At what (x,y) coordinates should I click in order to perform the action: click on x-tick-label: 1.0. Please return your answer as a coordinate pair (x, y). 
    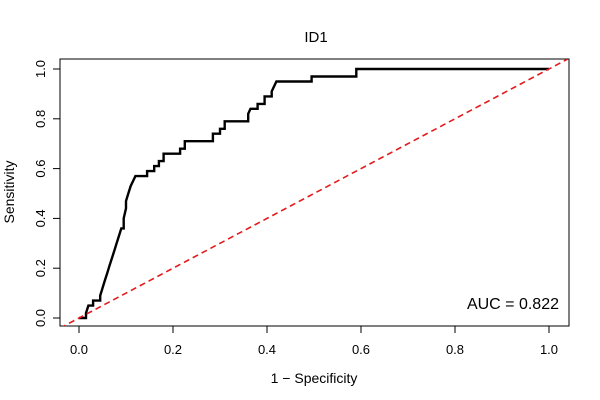
    Looking at the image, I should click on (549, 349).